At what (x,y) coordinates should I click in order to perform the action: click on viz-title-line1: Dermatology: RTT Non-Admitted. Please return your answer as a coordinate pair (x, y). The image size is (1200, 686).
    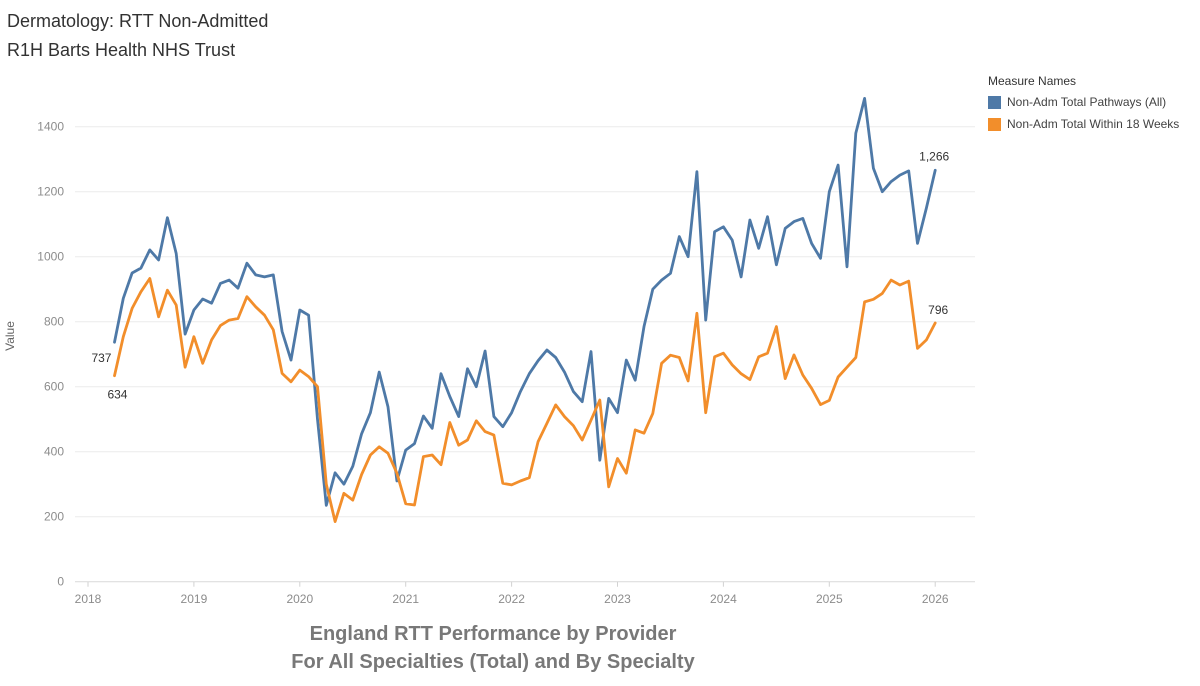
    Looking at the image, I should click on (138, 21).